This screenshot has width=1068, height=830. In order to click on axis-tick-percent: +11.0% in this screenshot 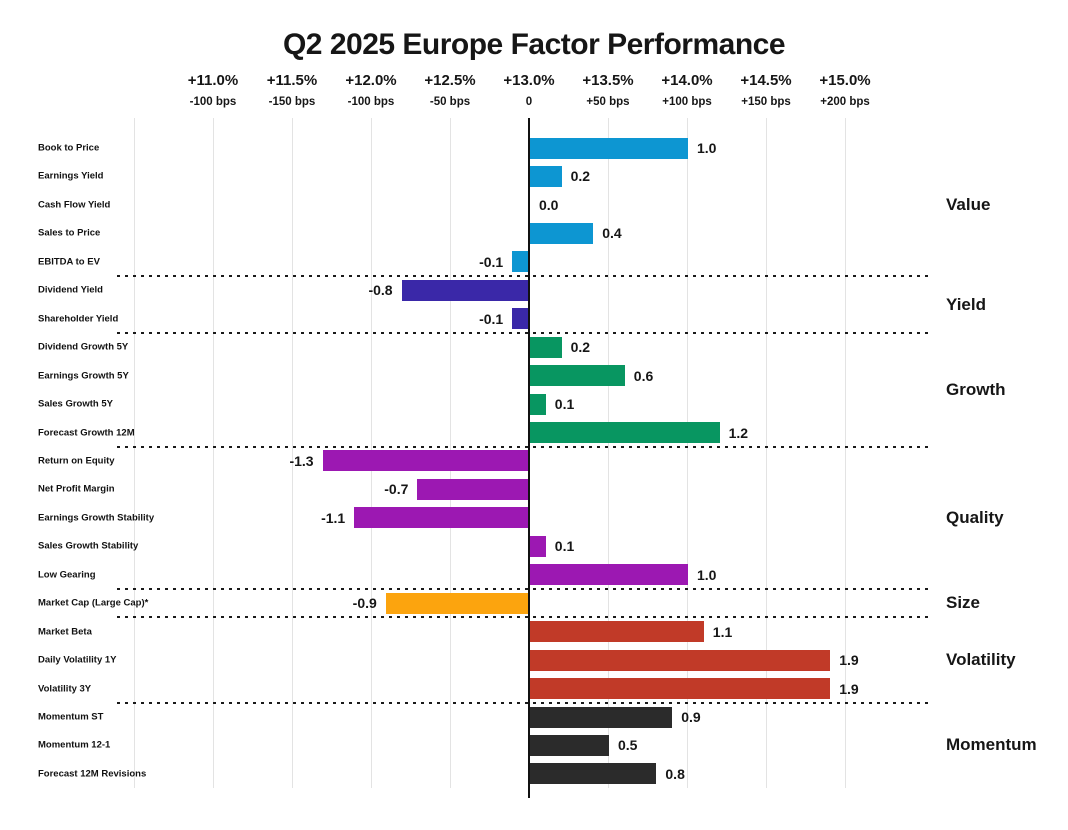, I will do `click(213, 80)`.